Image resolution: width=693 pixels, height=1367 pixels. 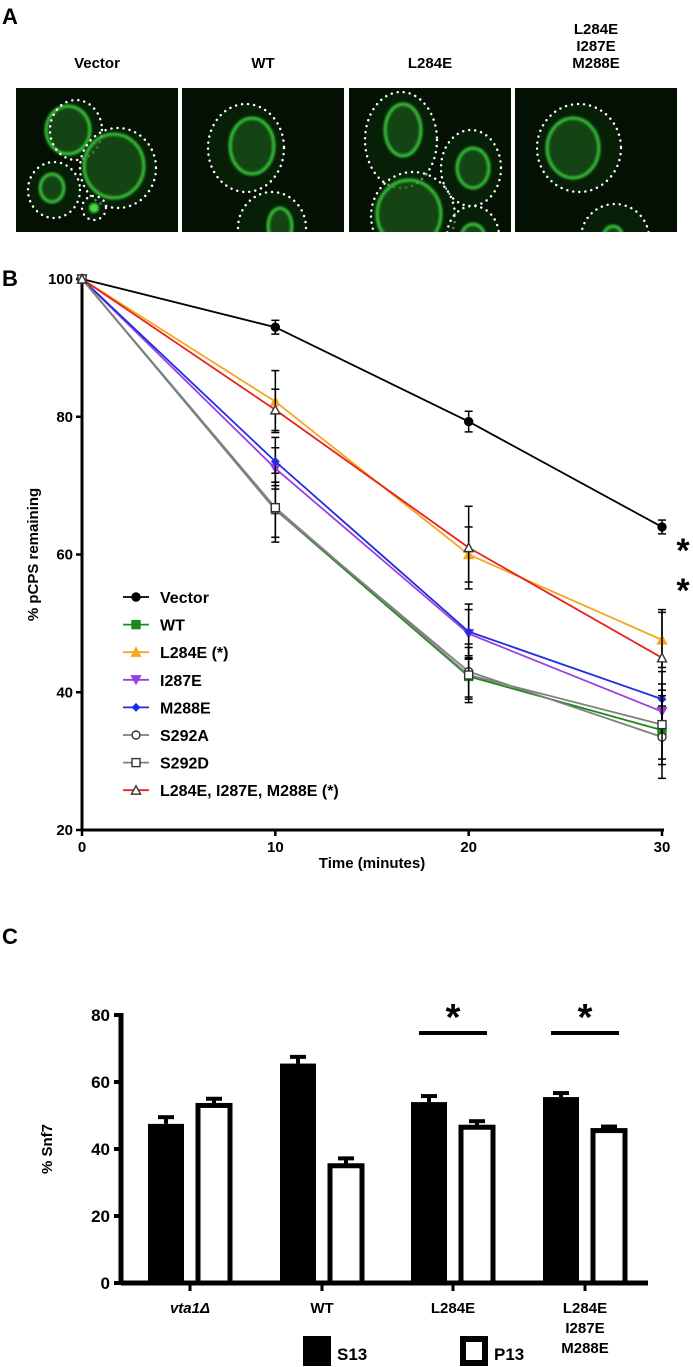 I want to click on legend-item: WT, so click(x=154, y=626).